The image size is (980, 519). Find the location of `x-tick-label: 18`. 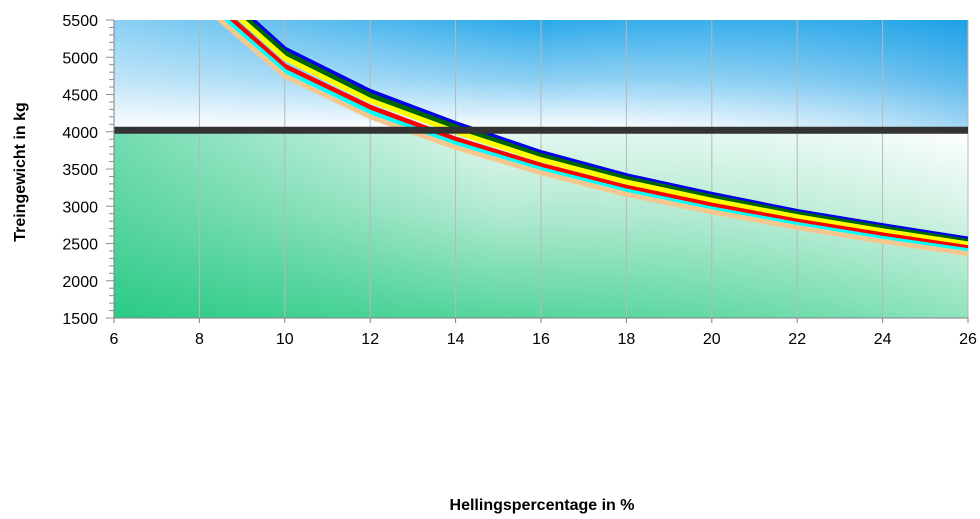

x-tick-label: 18 is located at coordinates (627, 339).